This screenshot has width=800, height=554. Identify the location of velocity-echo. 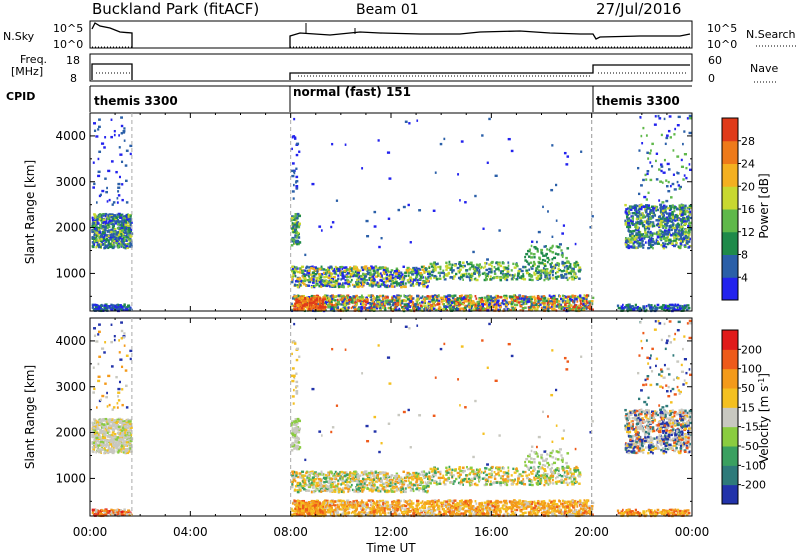
(112, 429).